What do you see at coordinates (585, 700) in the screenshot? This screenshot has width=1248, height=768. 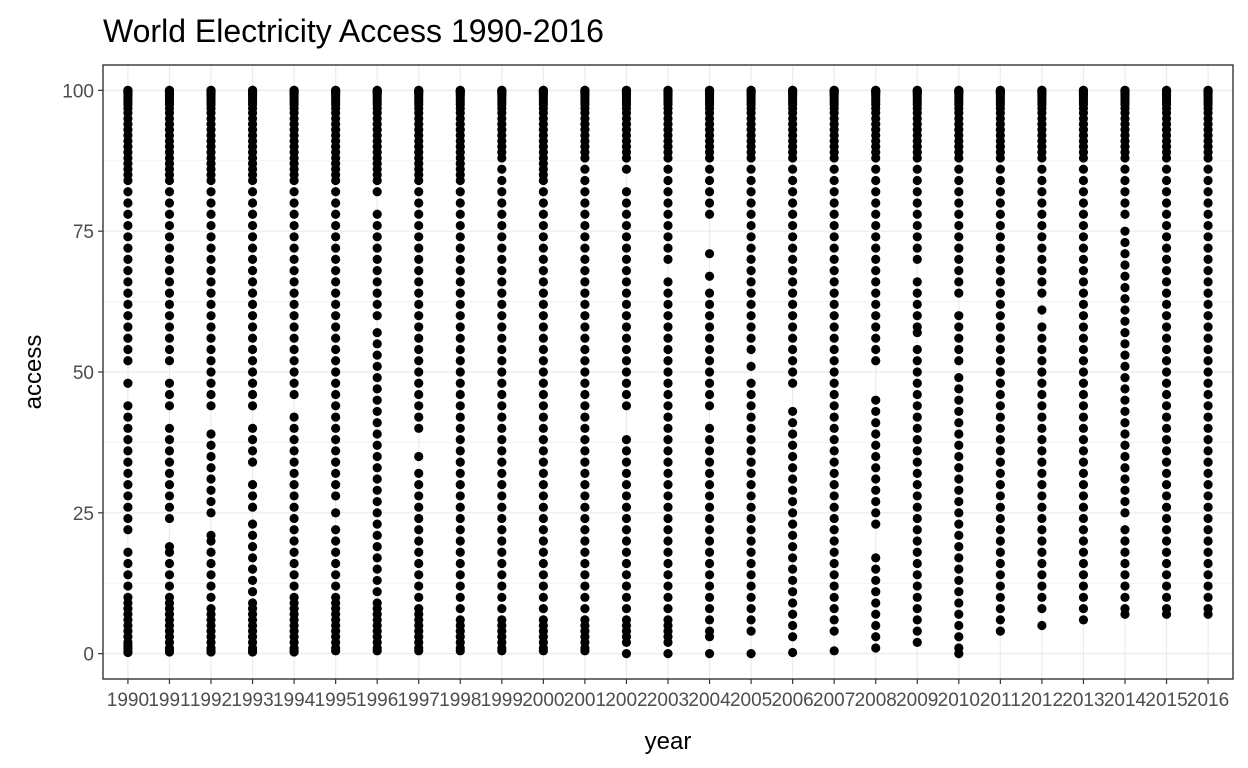 I see `x-tick-label: 2001` at bounding box center [585, 700].